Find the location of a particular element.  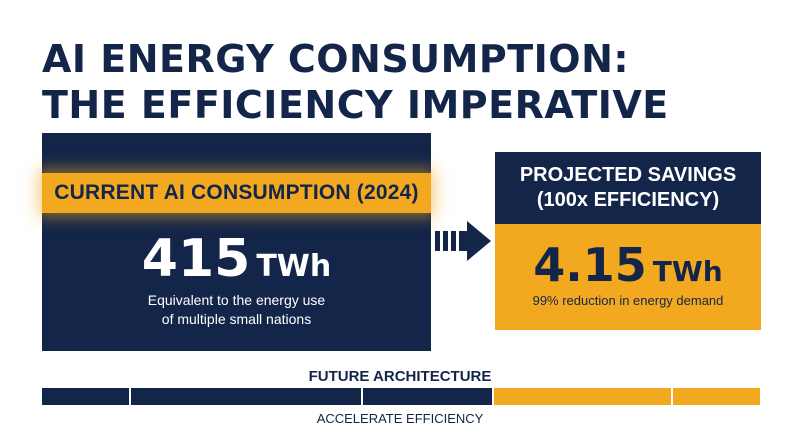

projected-value-unit: TWh is located at coordinates (687, 271).